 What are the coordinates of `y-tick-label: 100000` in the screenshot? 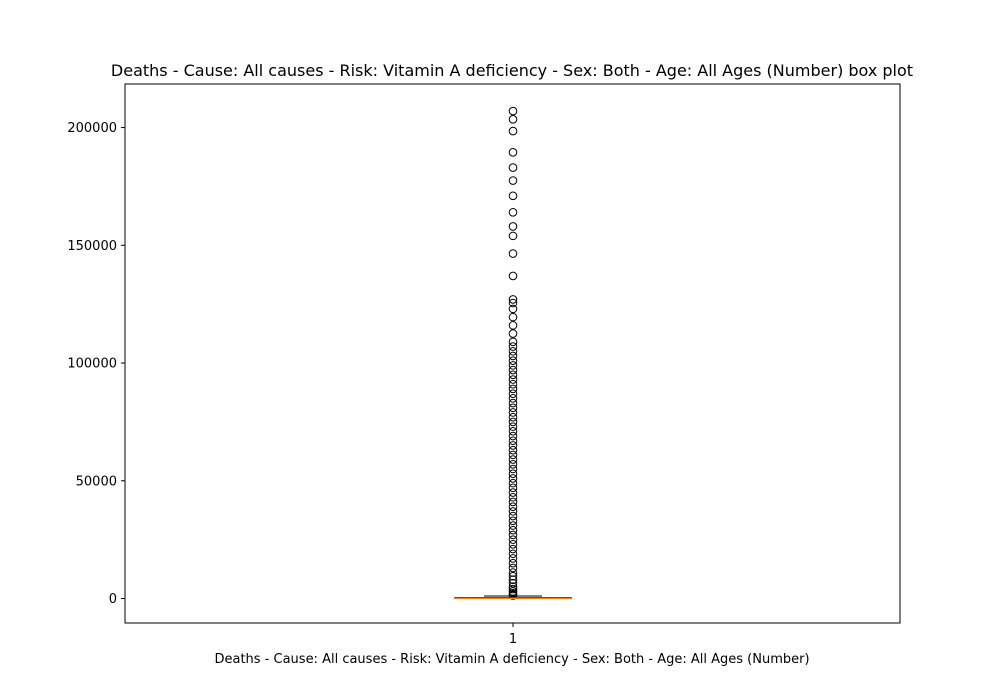 It's located at (92, 364).